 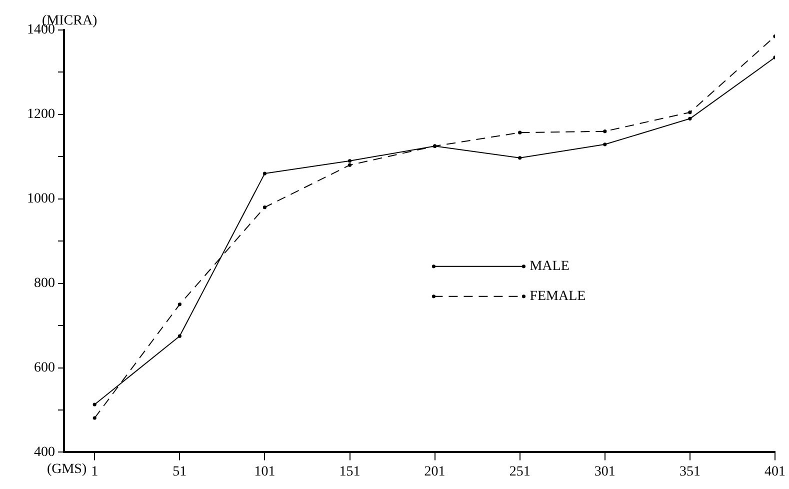 I want to click on y-tick-label: 800, so click(x=44, y=283).